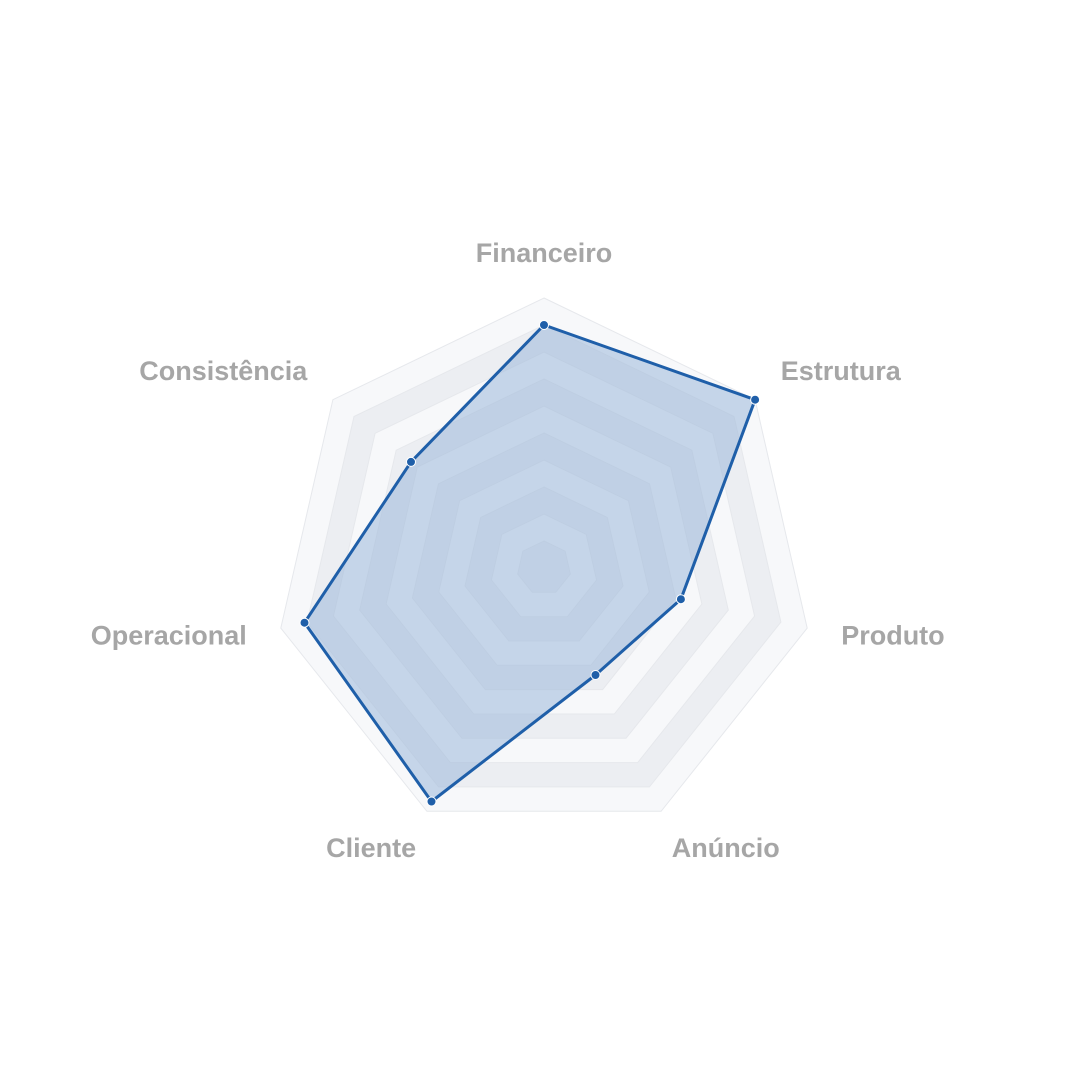 The width and height of the screenshot is (1080, 1080). What do you see at coordinates (544, 253) in the screenshot?
I see `axis-label-0: Financeiro` at bounding box center [544, 253].